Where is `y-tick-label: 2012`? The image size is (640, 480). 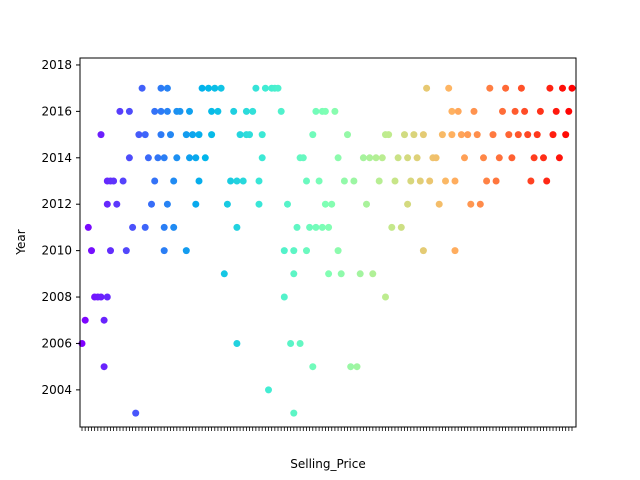 y-tick-label: 2012 is located at coordinates (56, 204).